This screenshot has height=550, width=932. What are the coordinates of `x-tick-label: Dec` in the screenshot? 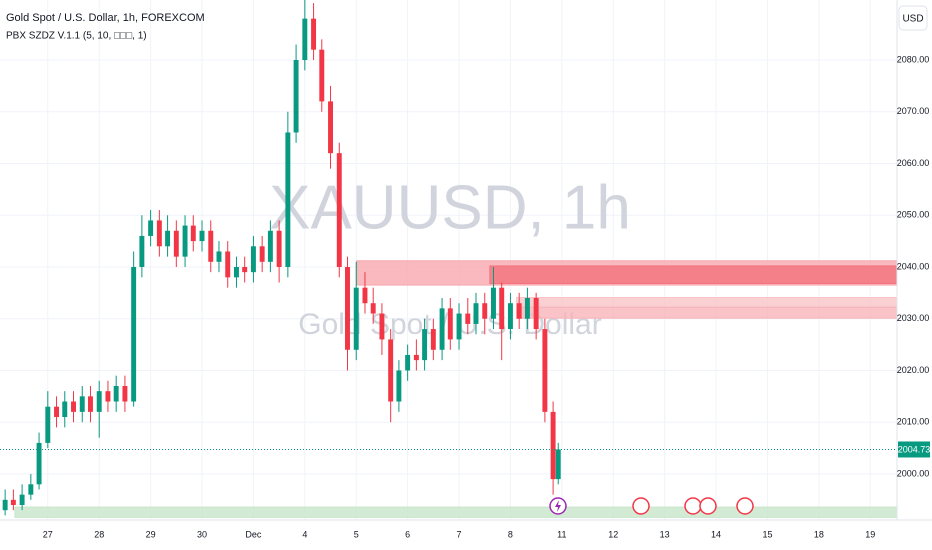 It's located at (253, 534).